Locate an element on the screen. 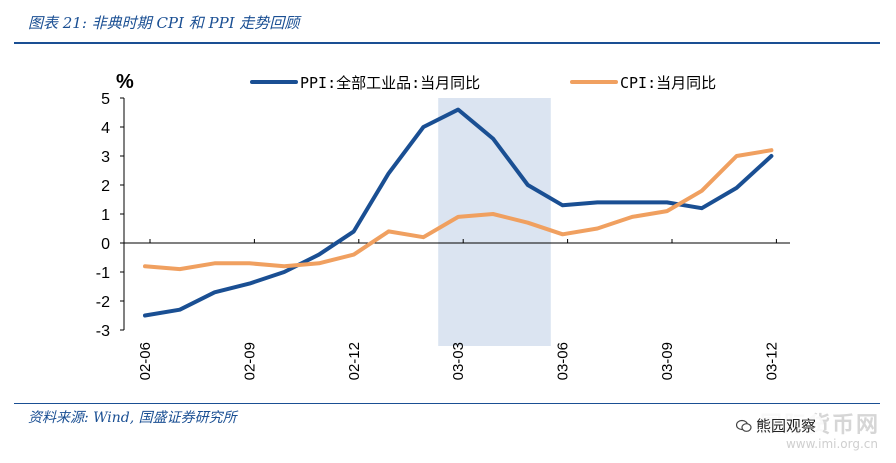 Image resolution: width=896 pixels, height=463 pixels. source-note: 资料来源: Wind, 国盛证券研究所 is located at coordinates (132, 418).